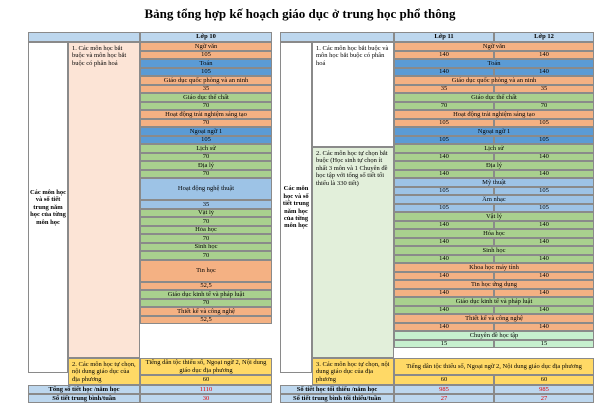  I want to click on total-value: 1110, so click(206, 389).